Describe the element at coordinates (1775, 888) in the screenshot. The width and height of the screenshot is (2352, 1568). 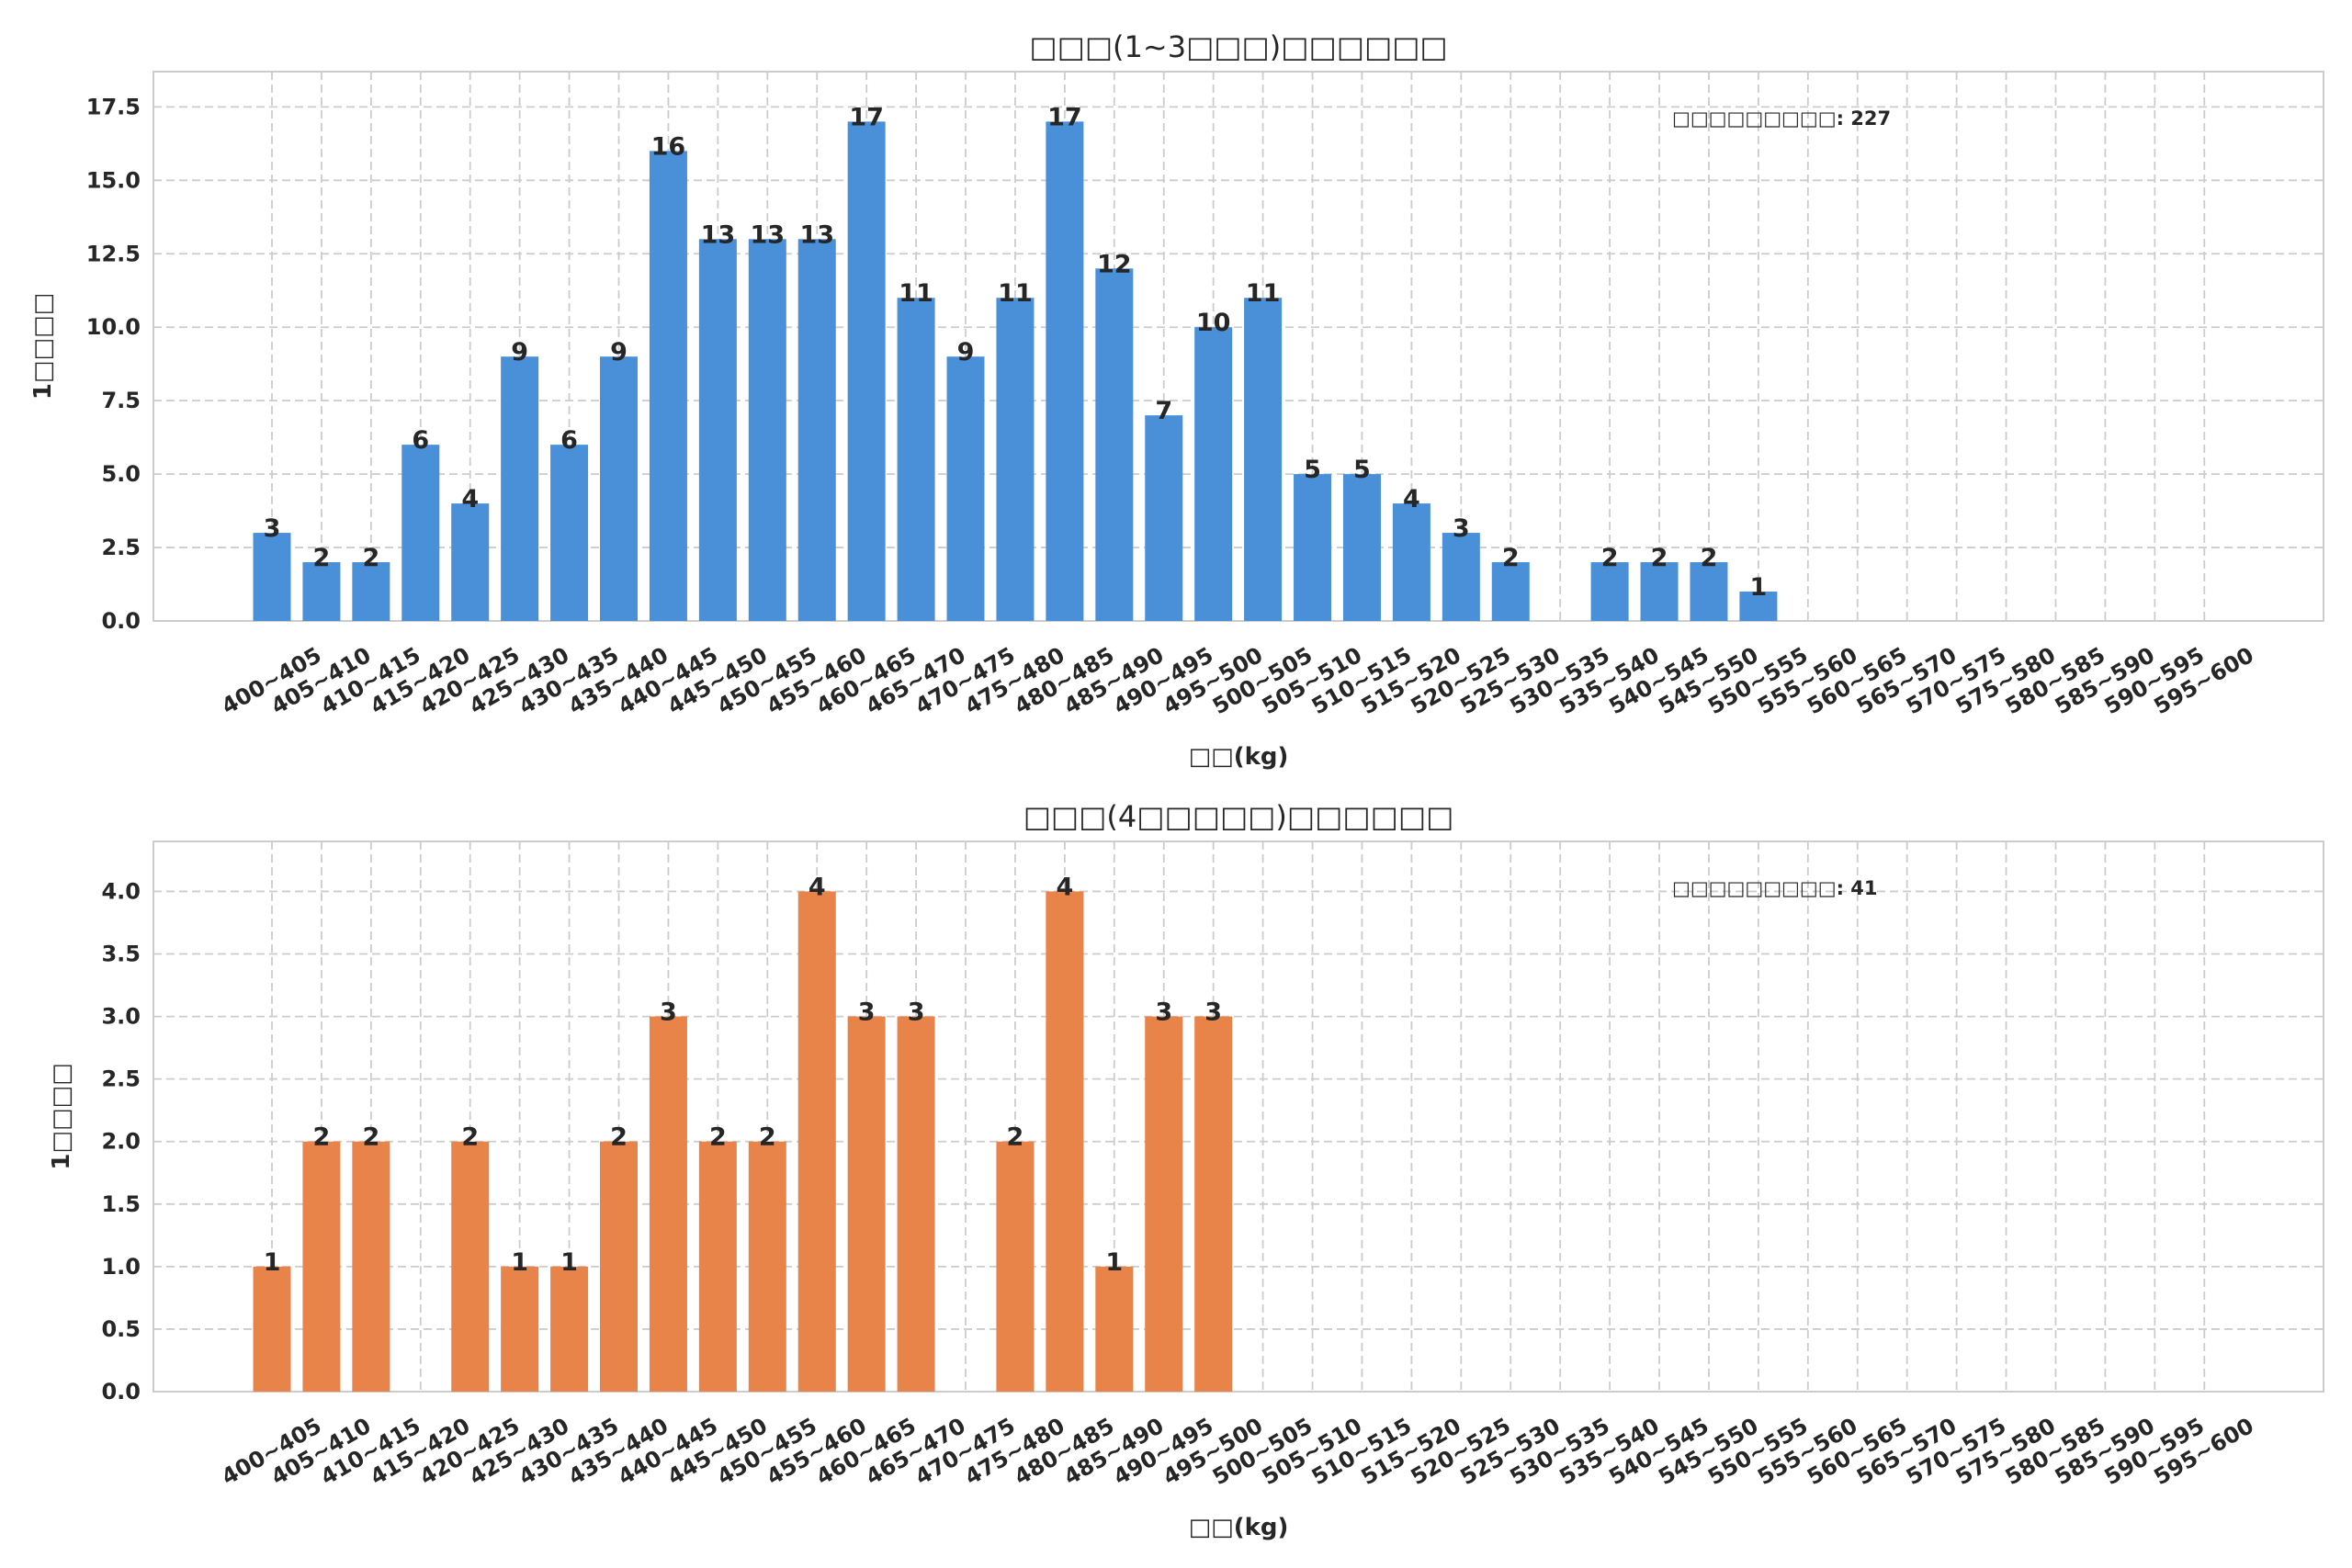
I see `total-count-annotation: □□□□□□□□□: 41` at that location.